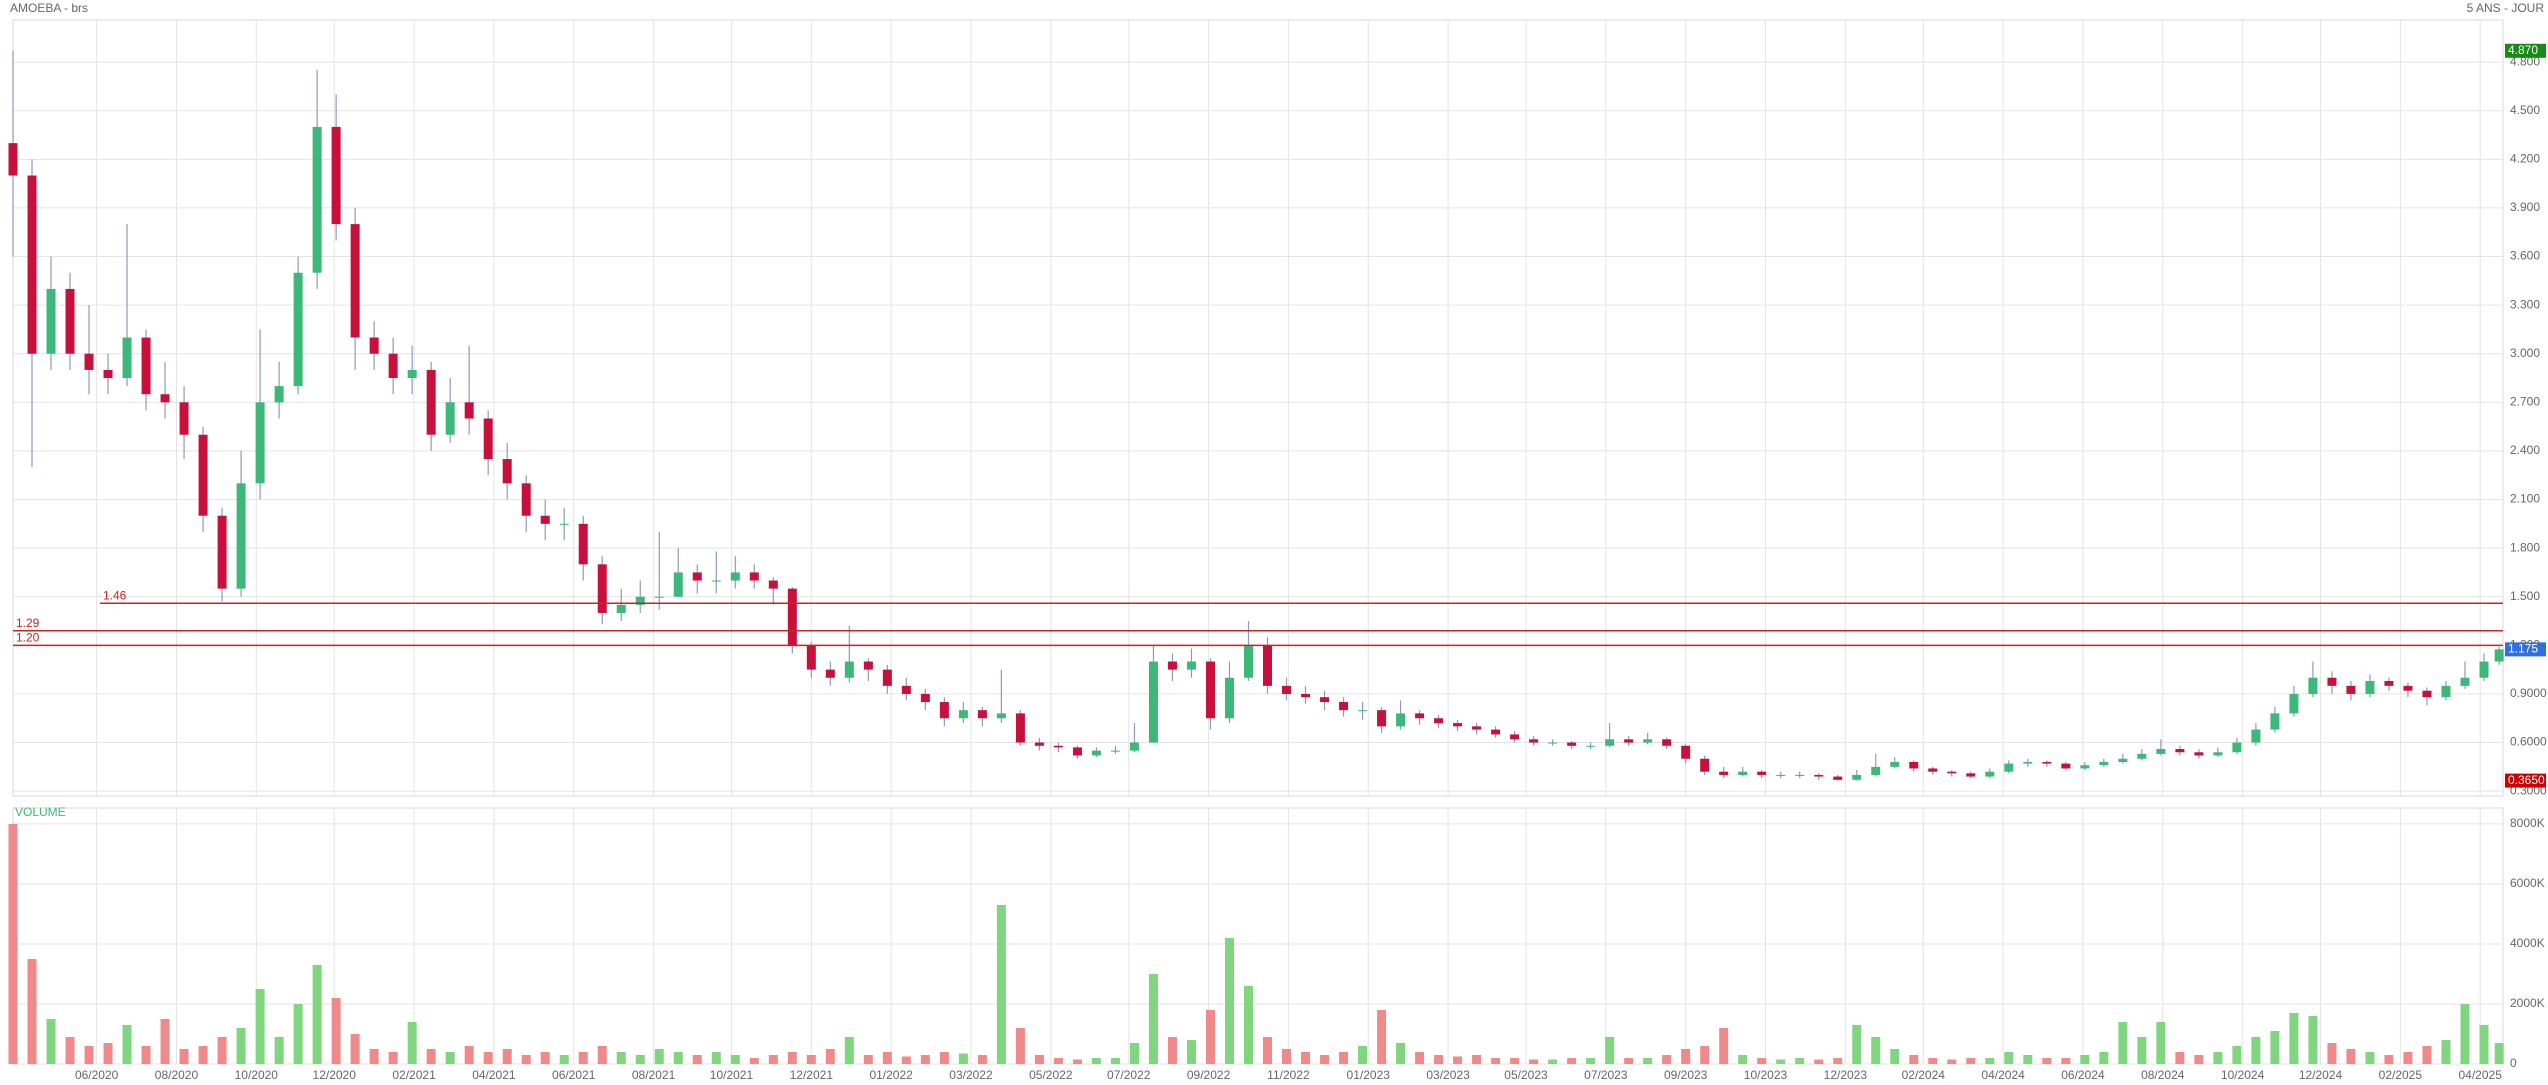 The height and width of the screenshot is (1085, 2548). What do you see at coordinates (2523, 50) in the screenshot?
I see `price-badge-label: 4.870` at bounding box center [2523, 50].